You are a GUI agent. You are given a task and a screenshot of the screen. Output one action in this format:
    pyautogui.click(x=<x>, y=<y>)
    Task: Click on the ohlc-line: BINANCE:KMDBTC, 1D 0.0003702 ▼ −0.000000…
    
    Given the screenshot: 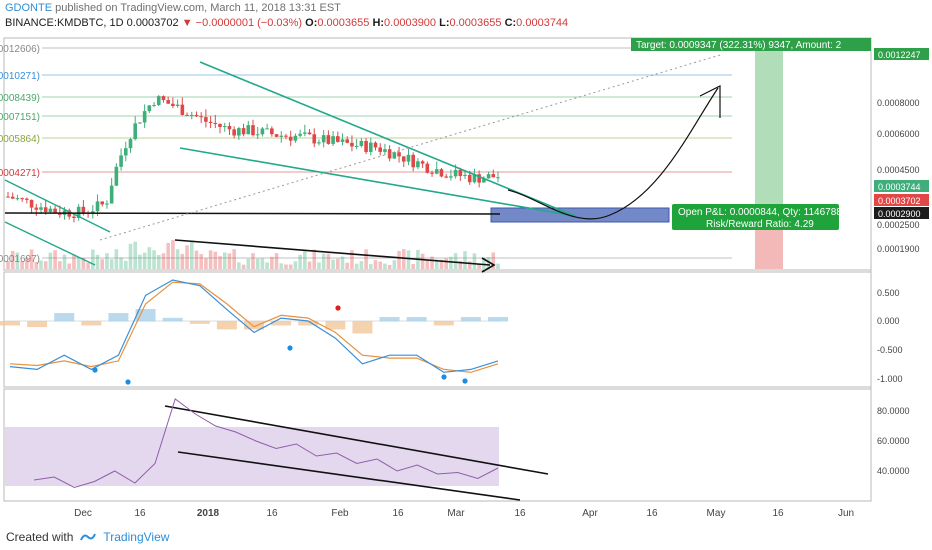 What is the action you would take?
    pyautogui.click(x=286, y=23)
    